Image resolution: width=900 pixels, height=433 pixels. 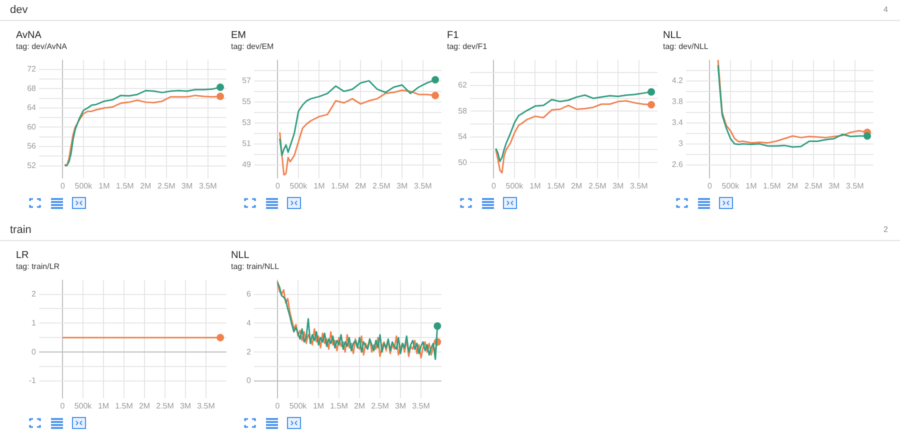 I want to click on y-tick-label: 54, so click(x=463, y=137).